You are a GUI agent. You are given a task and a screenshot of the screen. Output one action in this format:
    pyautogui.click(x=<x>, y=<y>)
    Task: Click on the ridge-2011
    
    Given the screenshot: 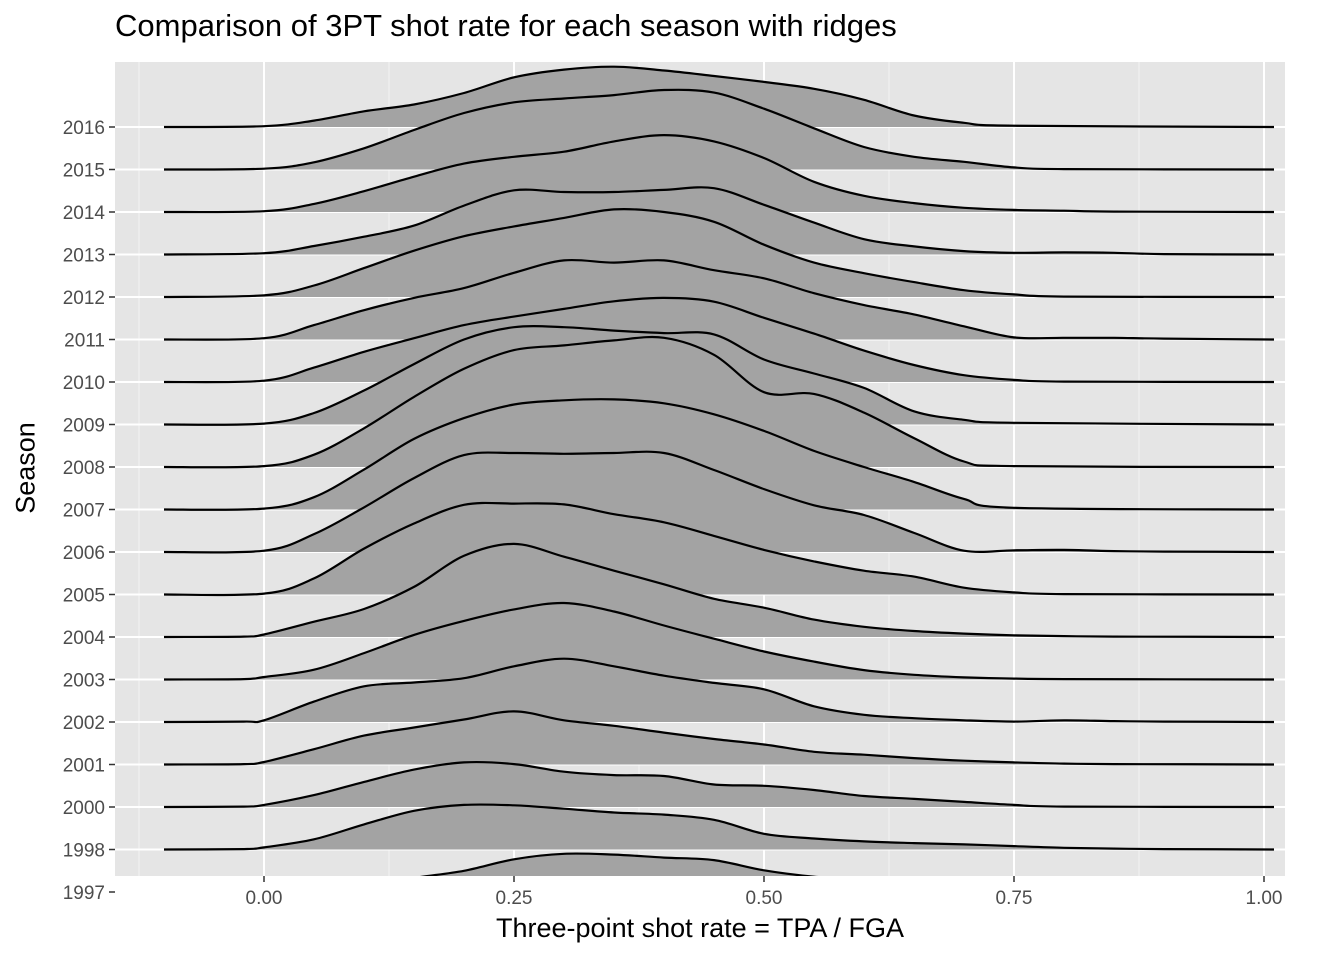 What is the action you would take?
    pyautogui.click(x=719, y=299)
    